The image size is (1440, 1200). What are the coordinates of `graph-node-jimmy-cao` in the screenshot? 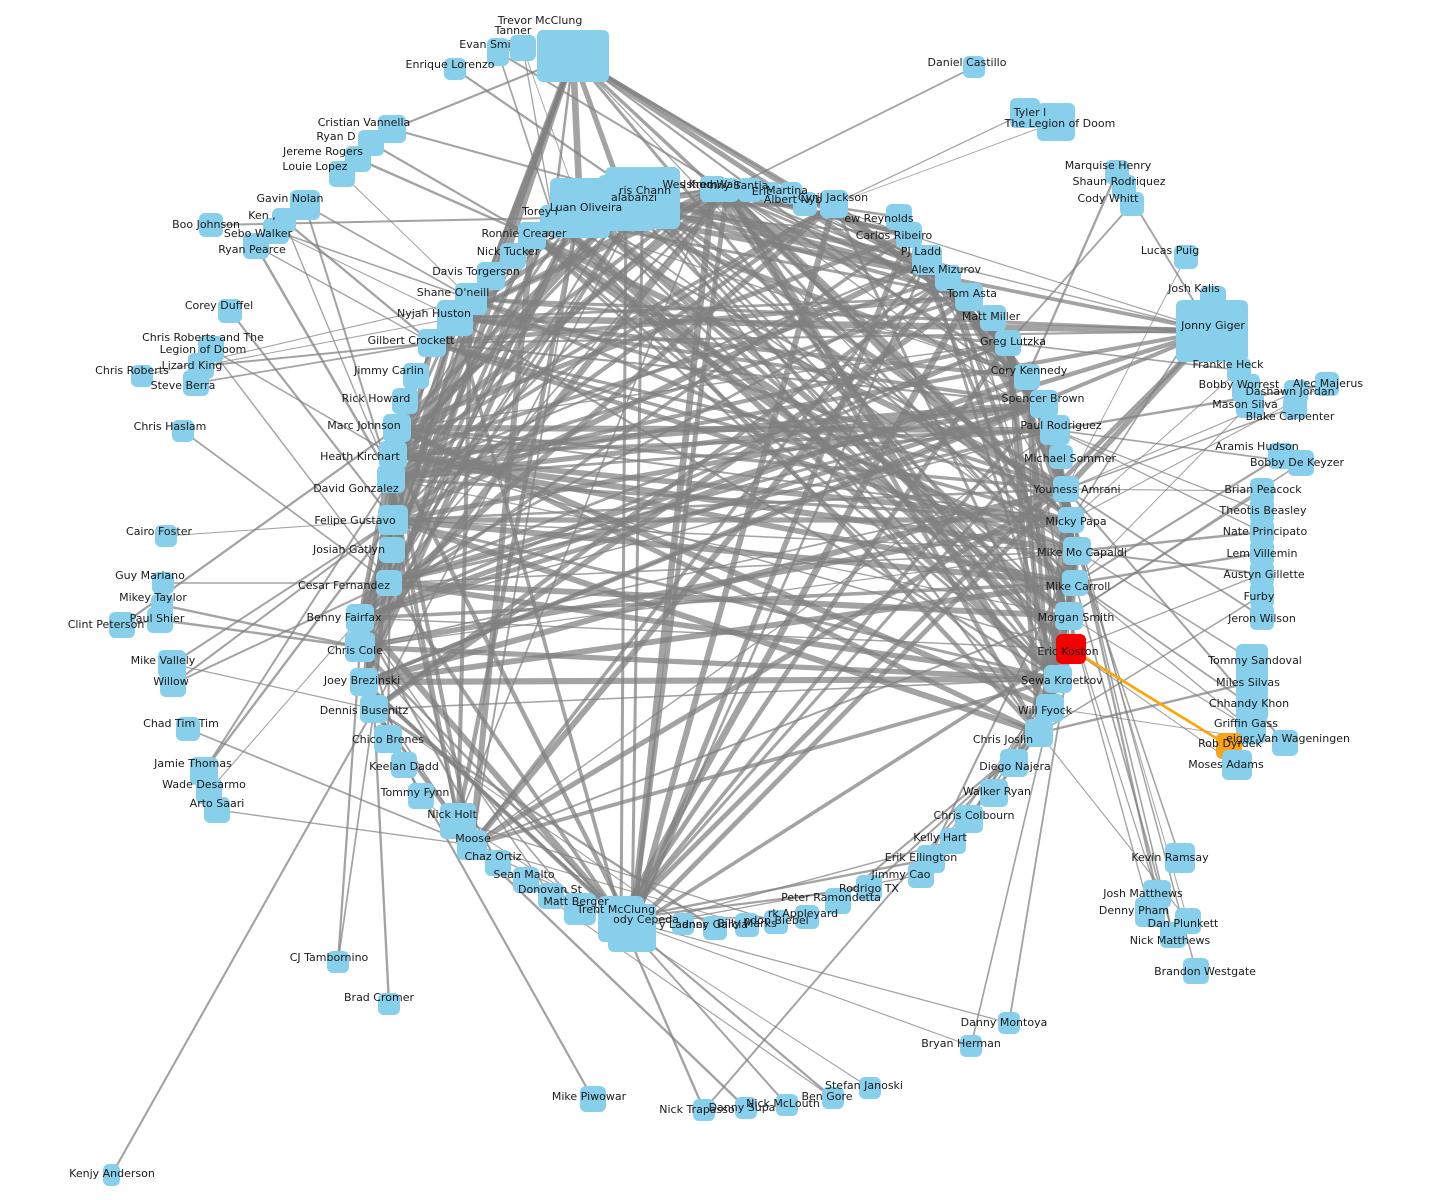 It's located at (921, 875).